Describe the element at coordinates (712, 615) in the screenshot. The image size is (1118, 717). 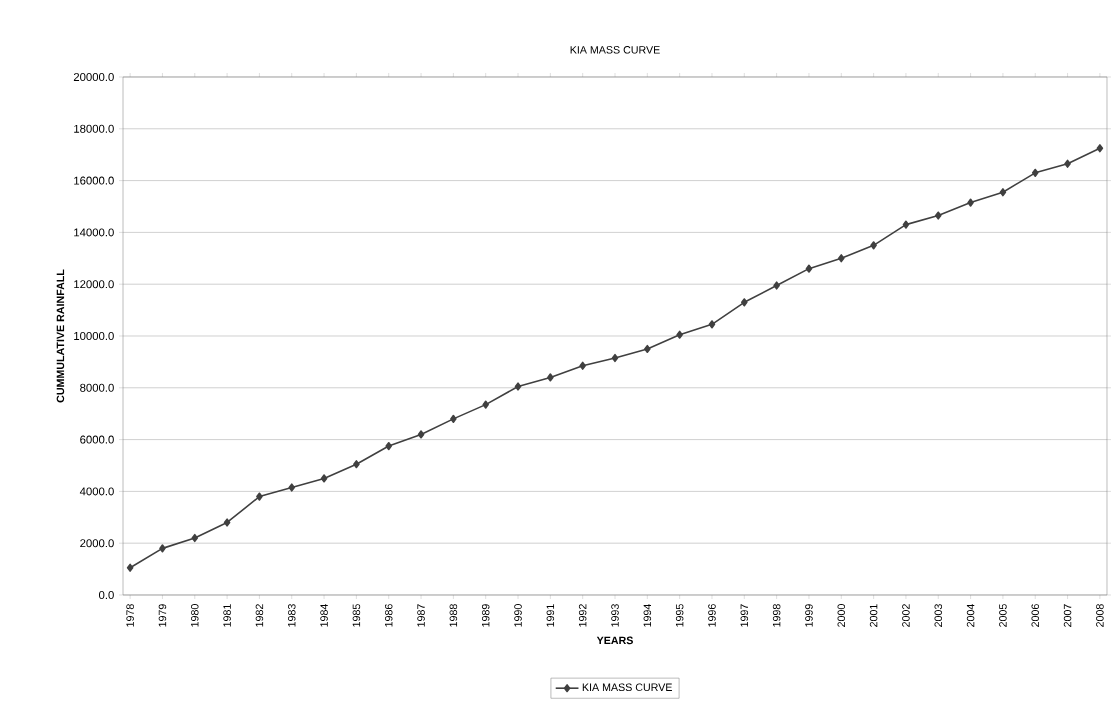
I see `x-tick-label: 1996` at that location.